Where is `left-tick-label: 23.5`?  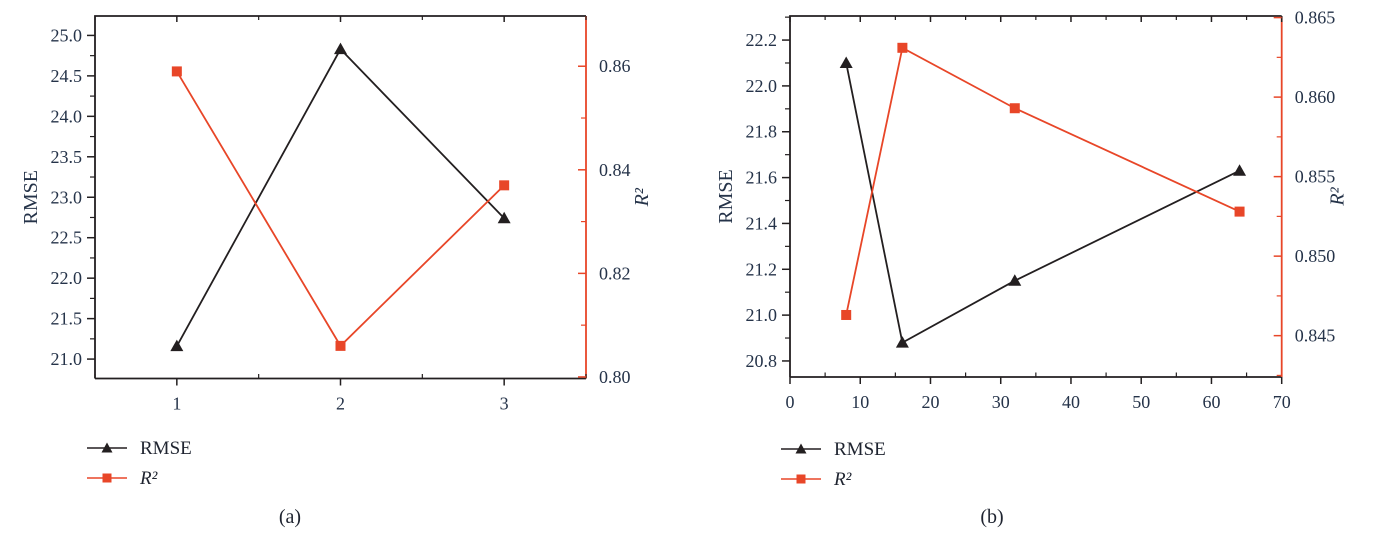 left-tick-label: 23.5 is located at coordinates (67, 157).